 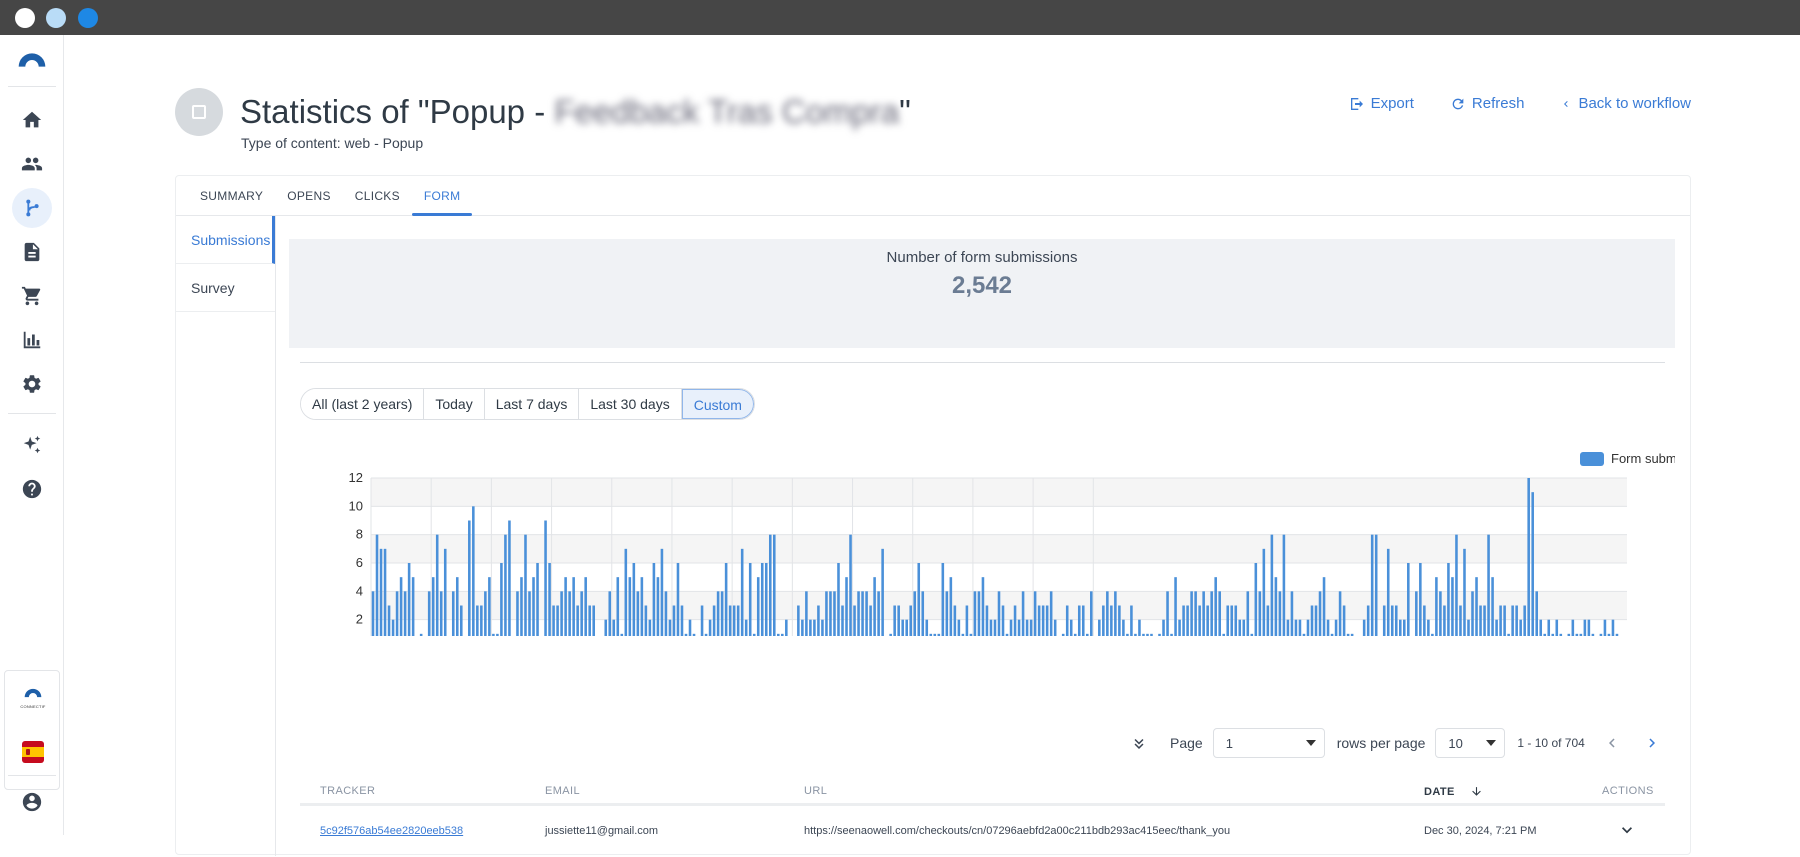 I want to click on window-close-dot, so click(x=25, y=18).